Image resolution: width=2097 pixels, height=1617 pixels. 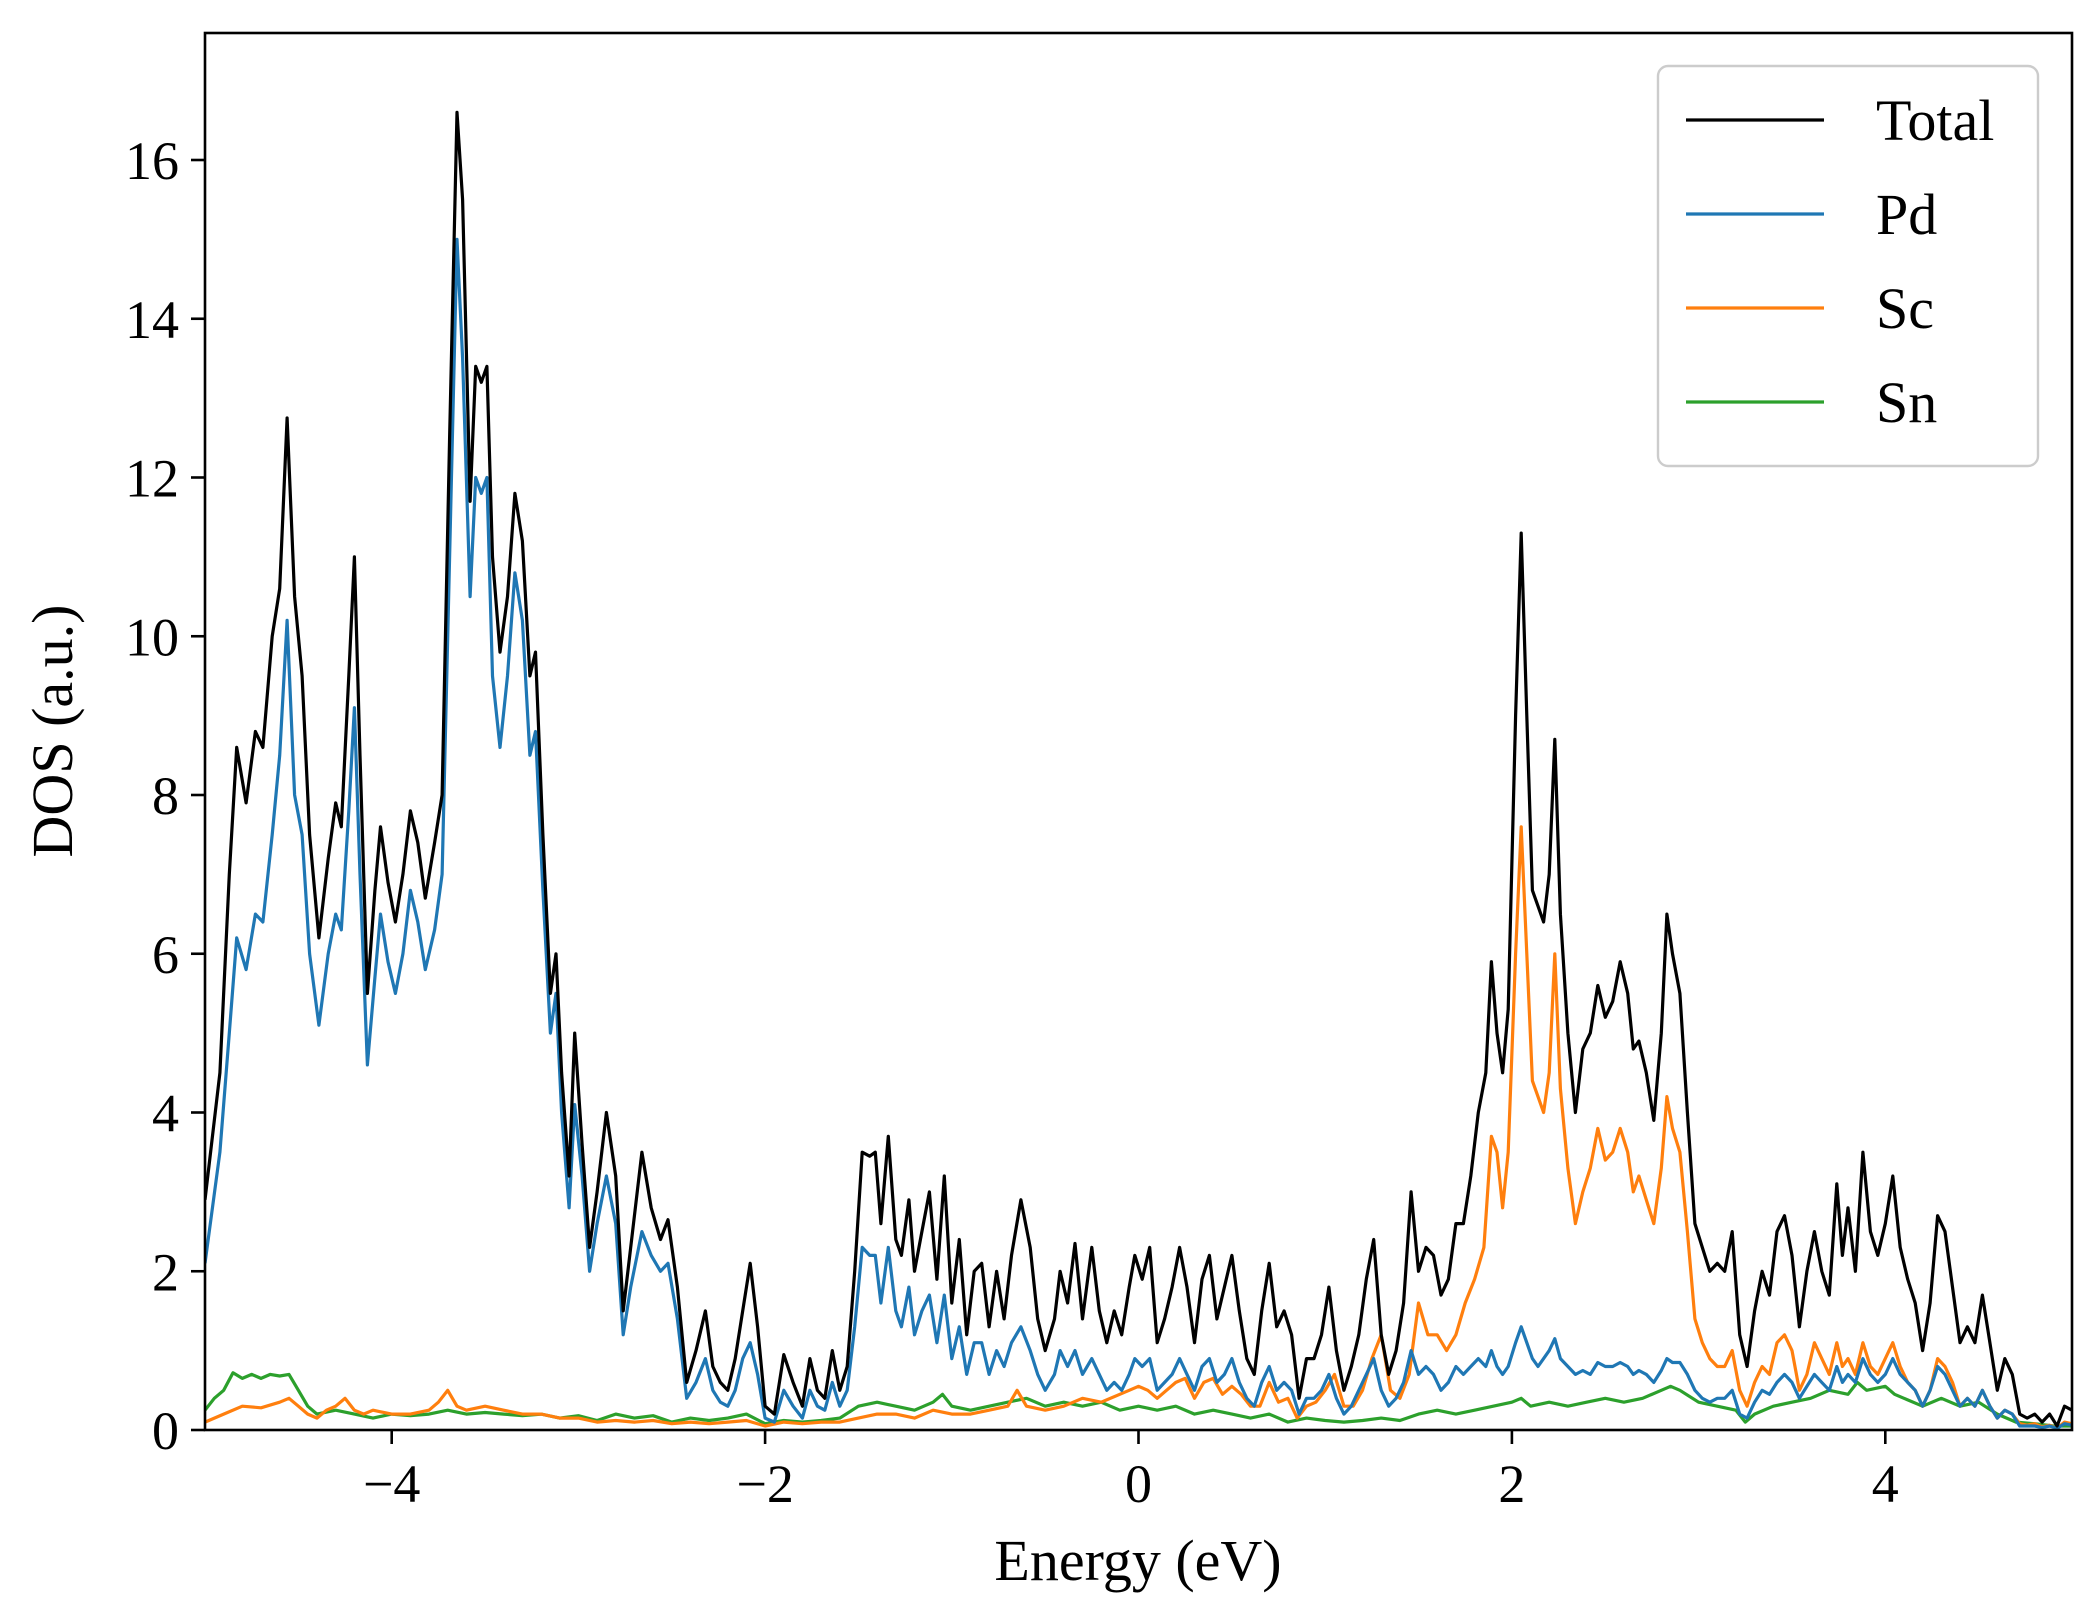 I want to click on legend-label-sc: Sc, so click(x=1905, y=308).